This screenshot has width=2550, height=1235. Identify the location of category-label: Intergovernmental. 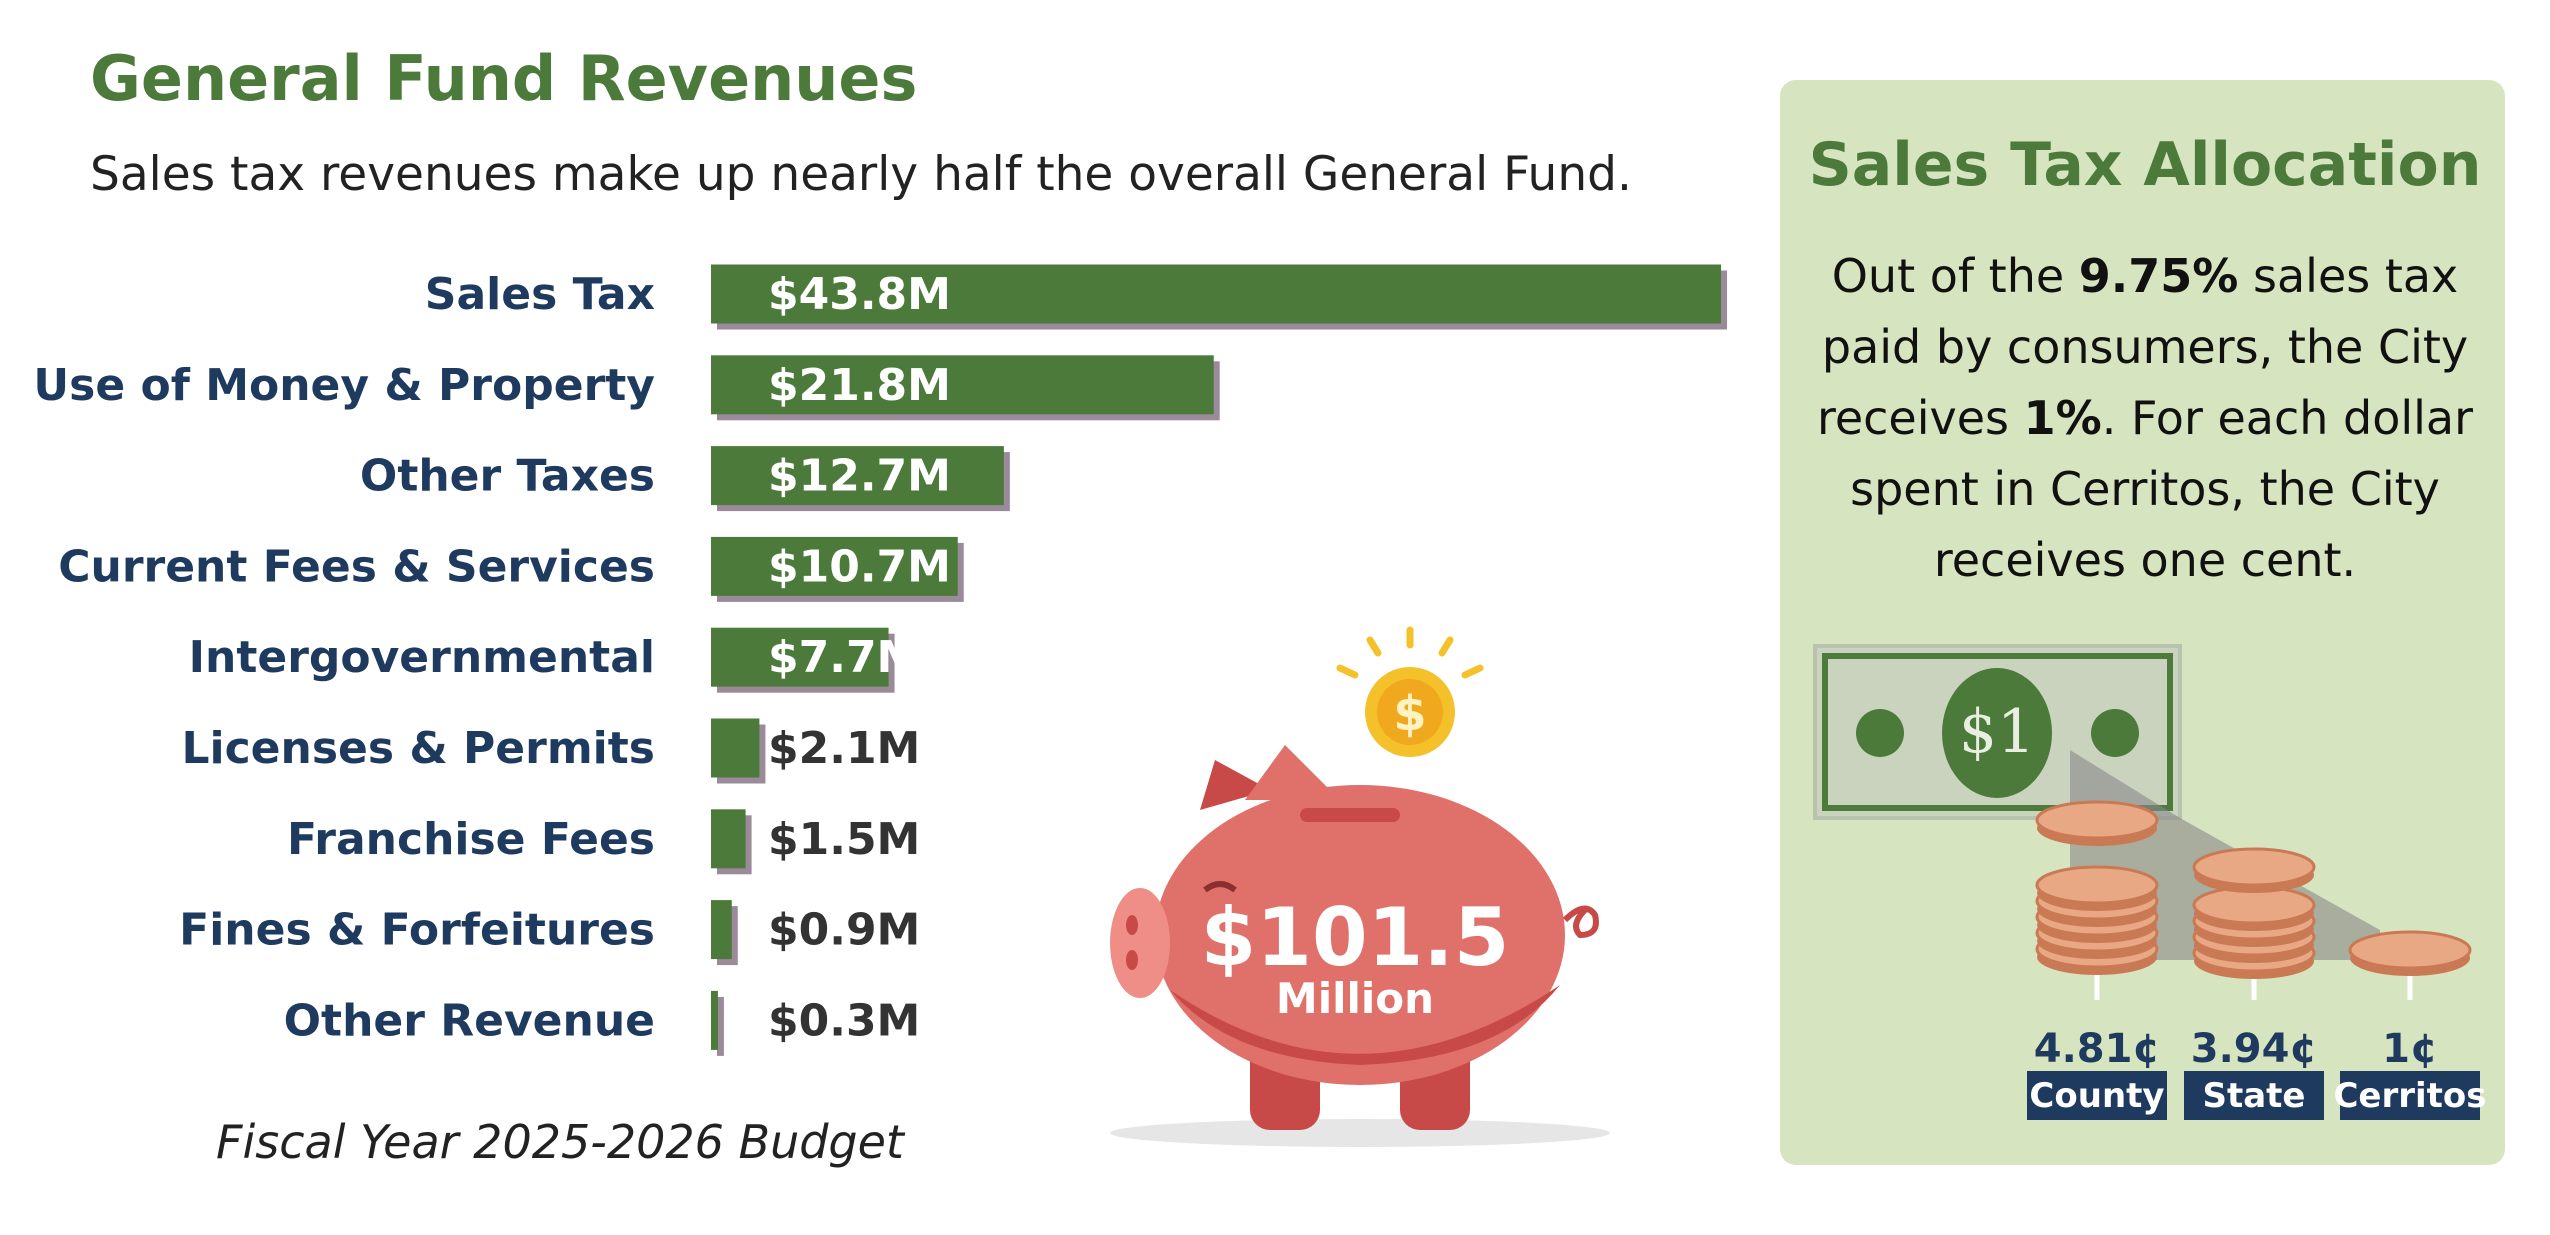
(422, 657).